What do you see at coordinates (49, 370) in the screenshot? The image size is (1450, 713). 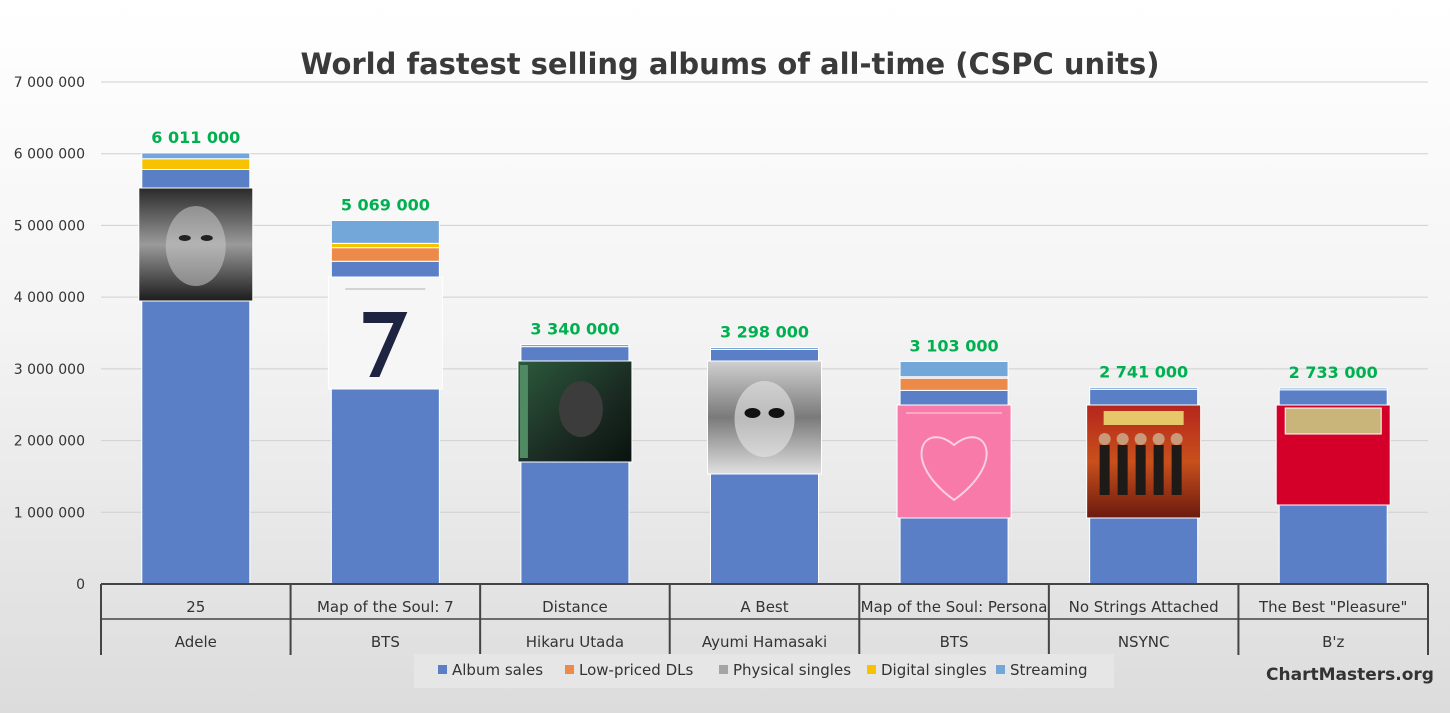 I see `y-tick-label: 3 000 000` at bounding box center [49, 370].